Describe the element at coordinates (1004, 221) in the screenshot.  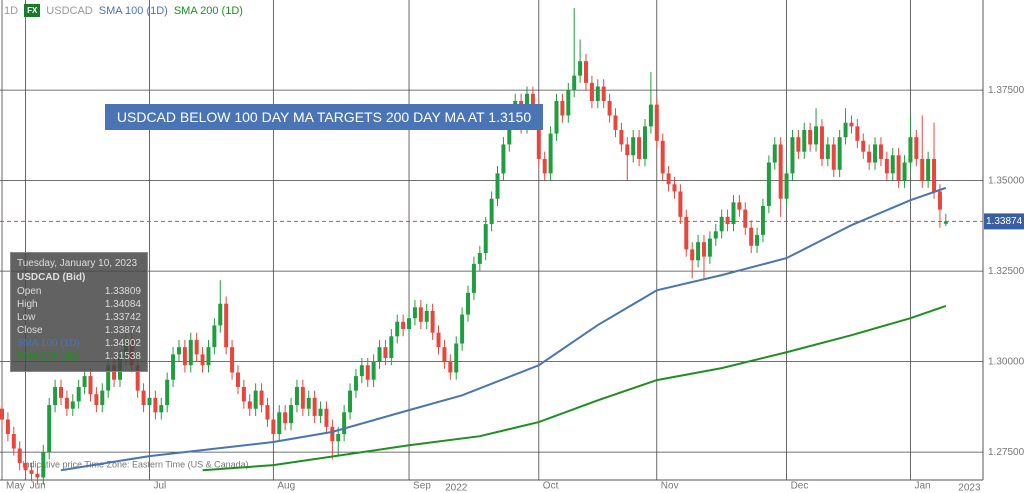
I see `last-price-label: 1.33874` at that location.